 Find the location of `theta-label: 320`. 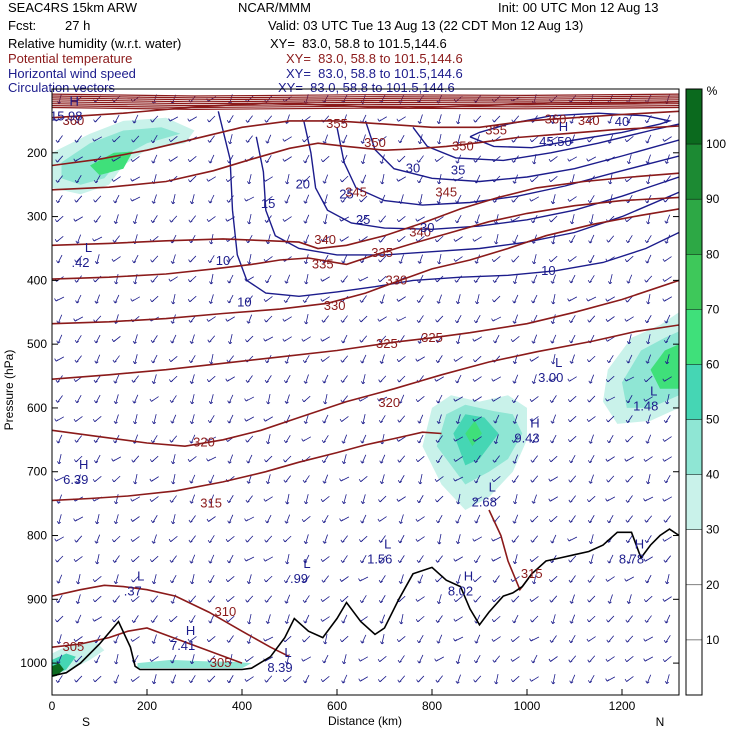

theta-label: 320 is located at coordinates (389, 402).